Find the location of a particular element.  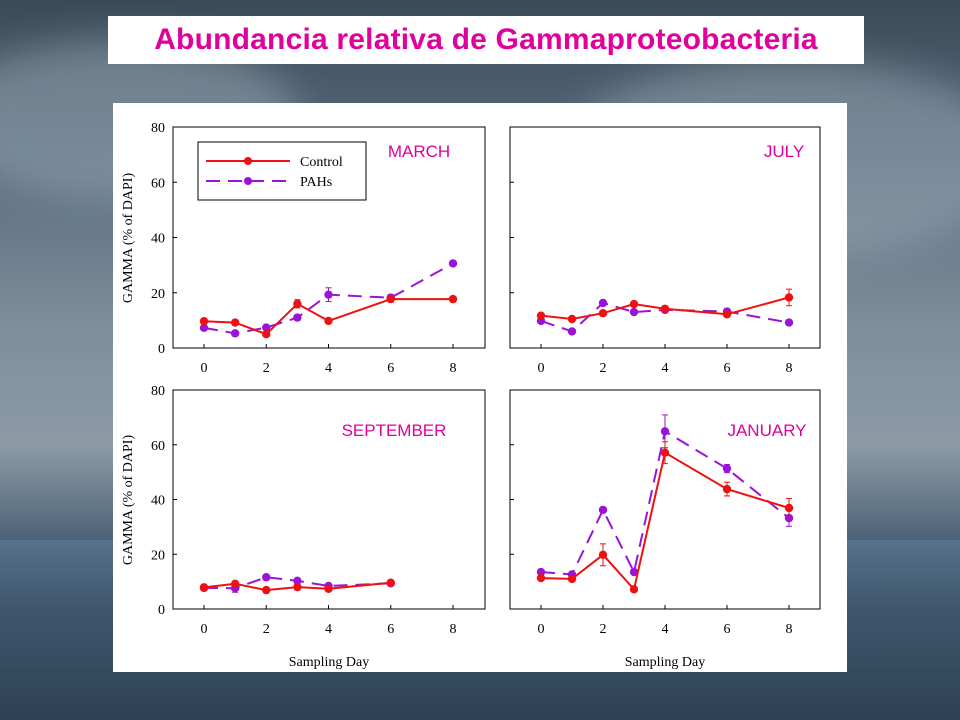

legend: Control PAHs is located at coordinates (282, 171).